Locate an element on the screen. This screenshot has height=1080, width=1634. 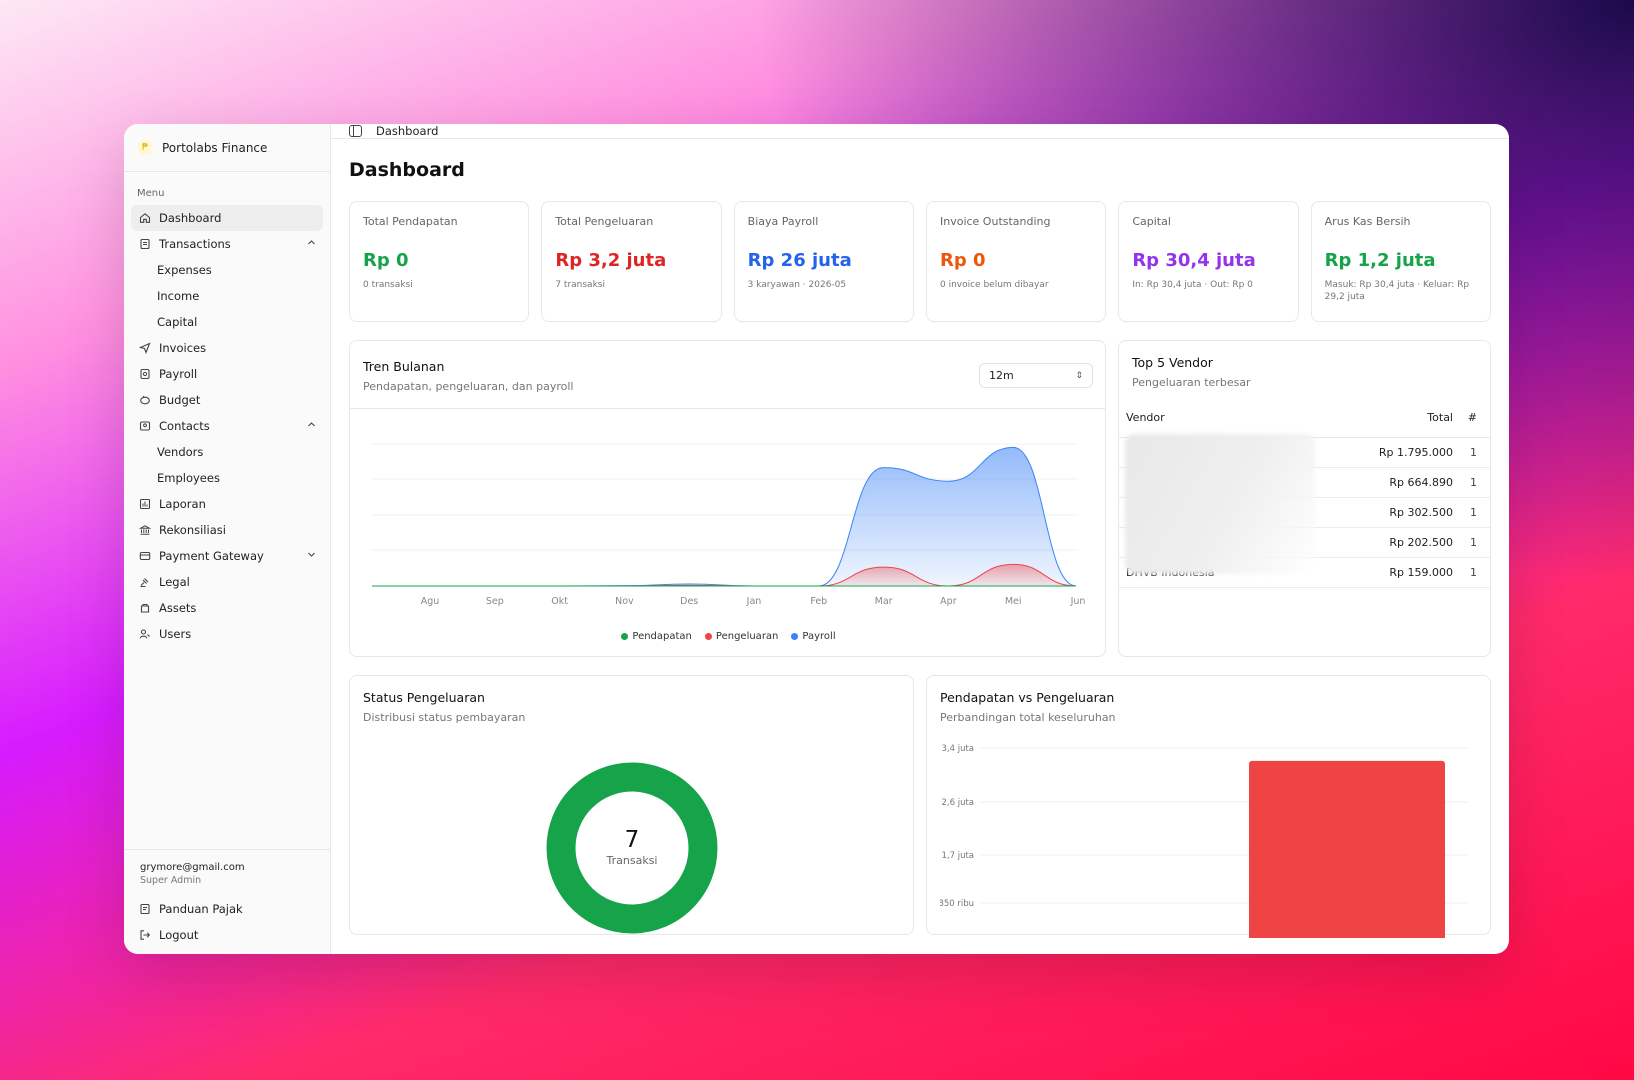
donut-ring is located at coordinates (632, 848).